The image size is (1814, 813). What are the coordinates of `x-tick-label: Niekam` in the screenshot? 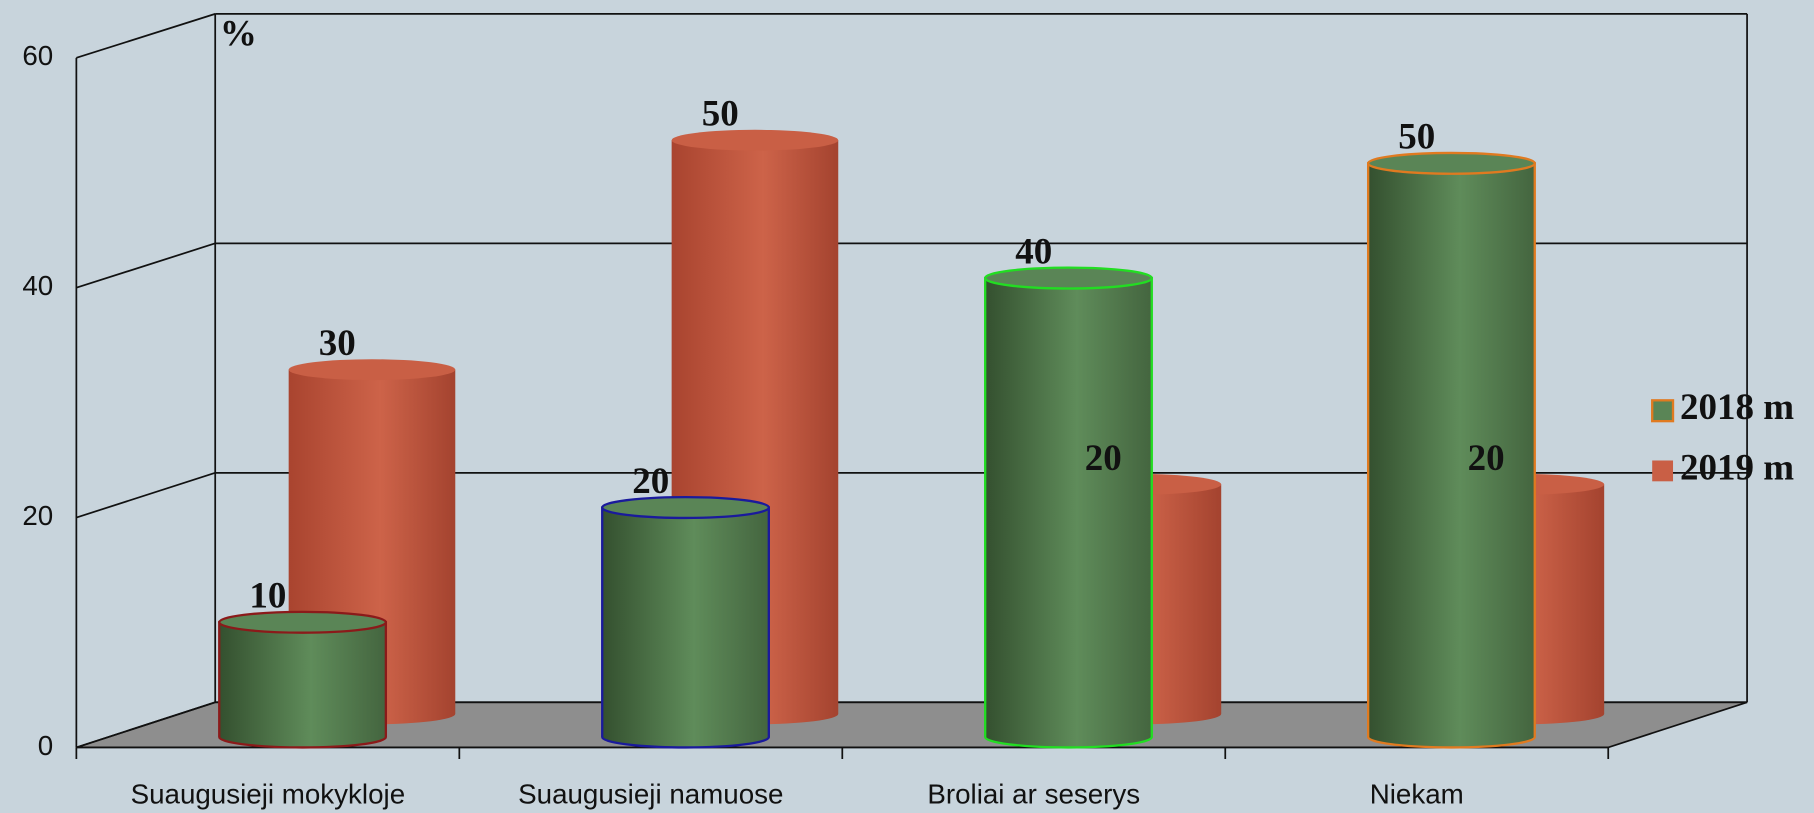 It's located at (1417, 793).